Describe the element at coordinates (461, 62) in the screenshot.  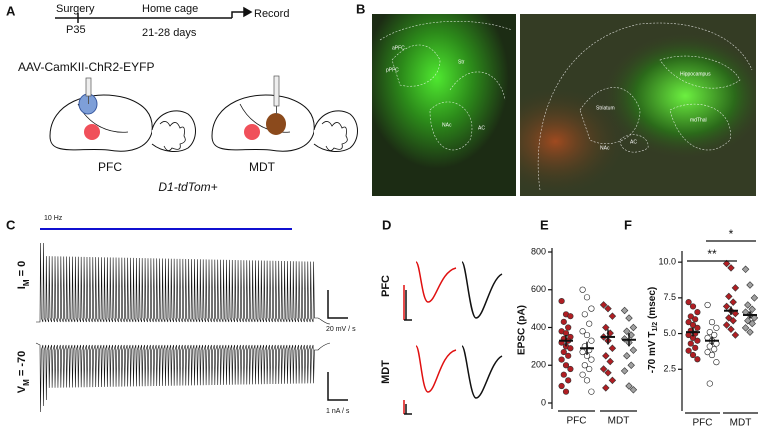
I see `region-label: Str` at that location.